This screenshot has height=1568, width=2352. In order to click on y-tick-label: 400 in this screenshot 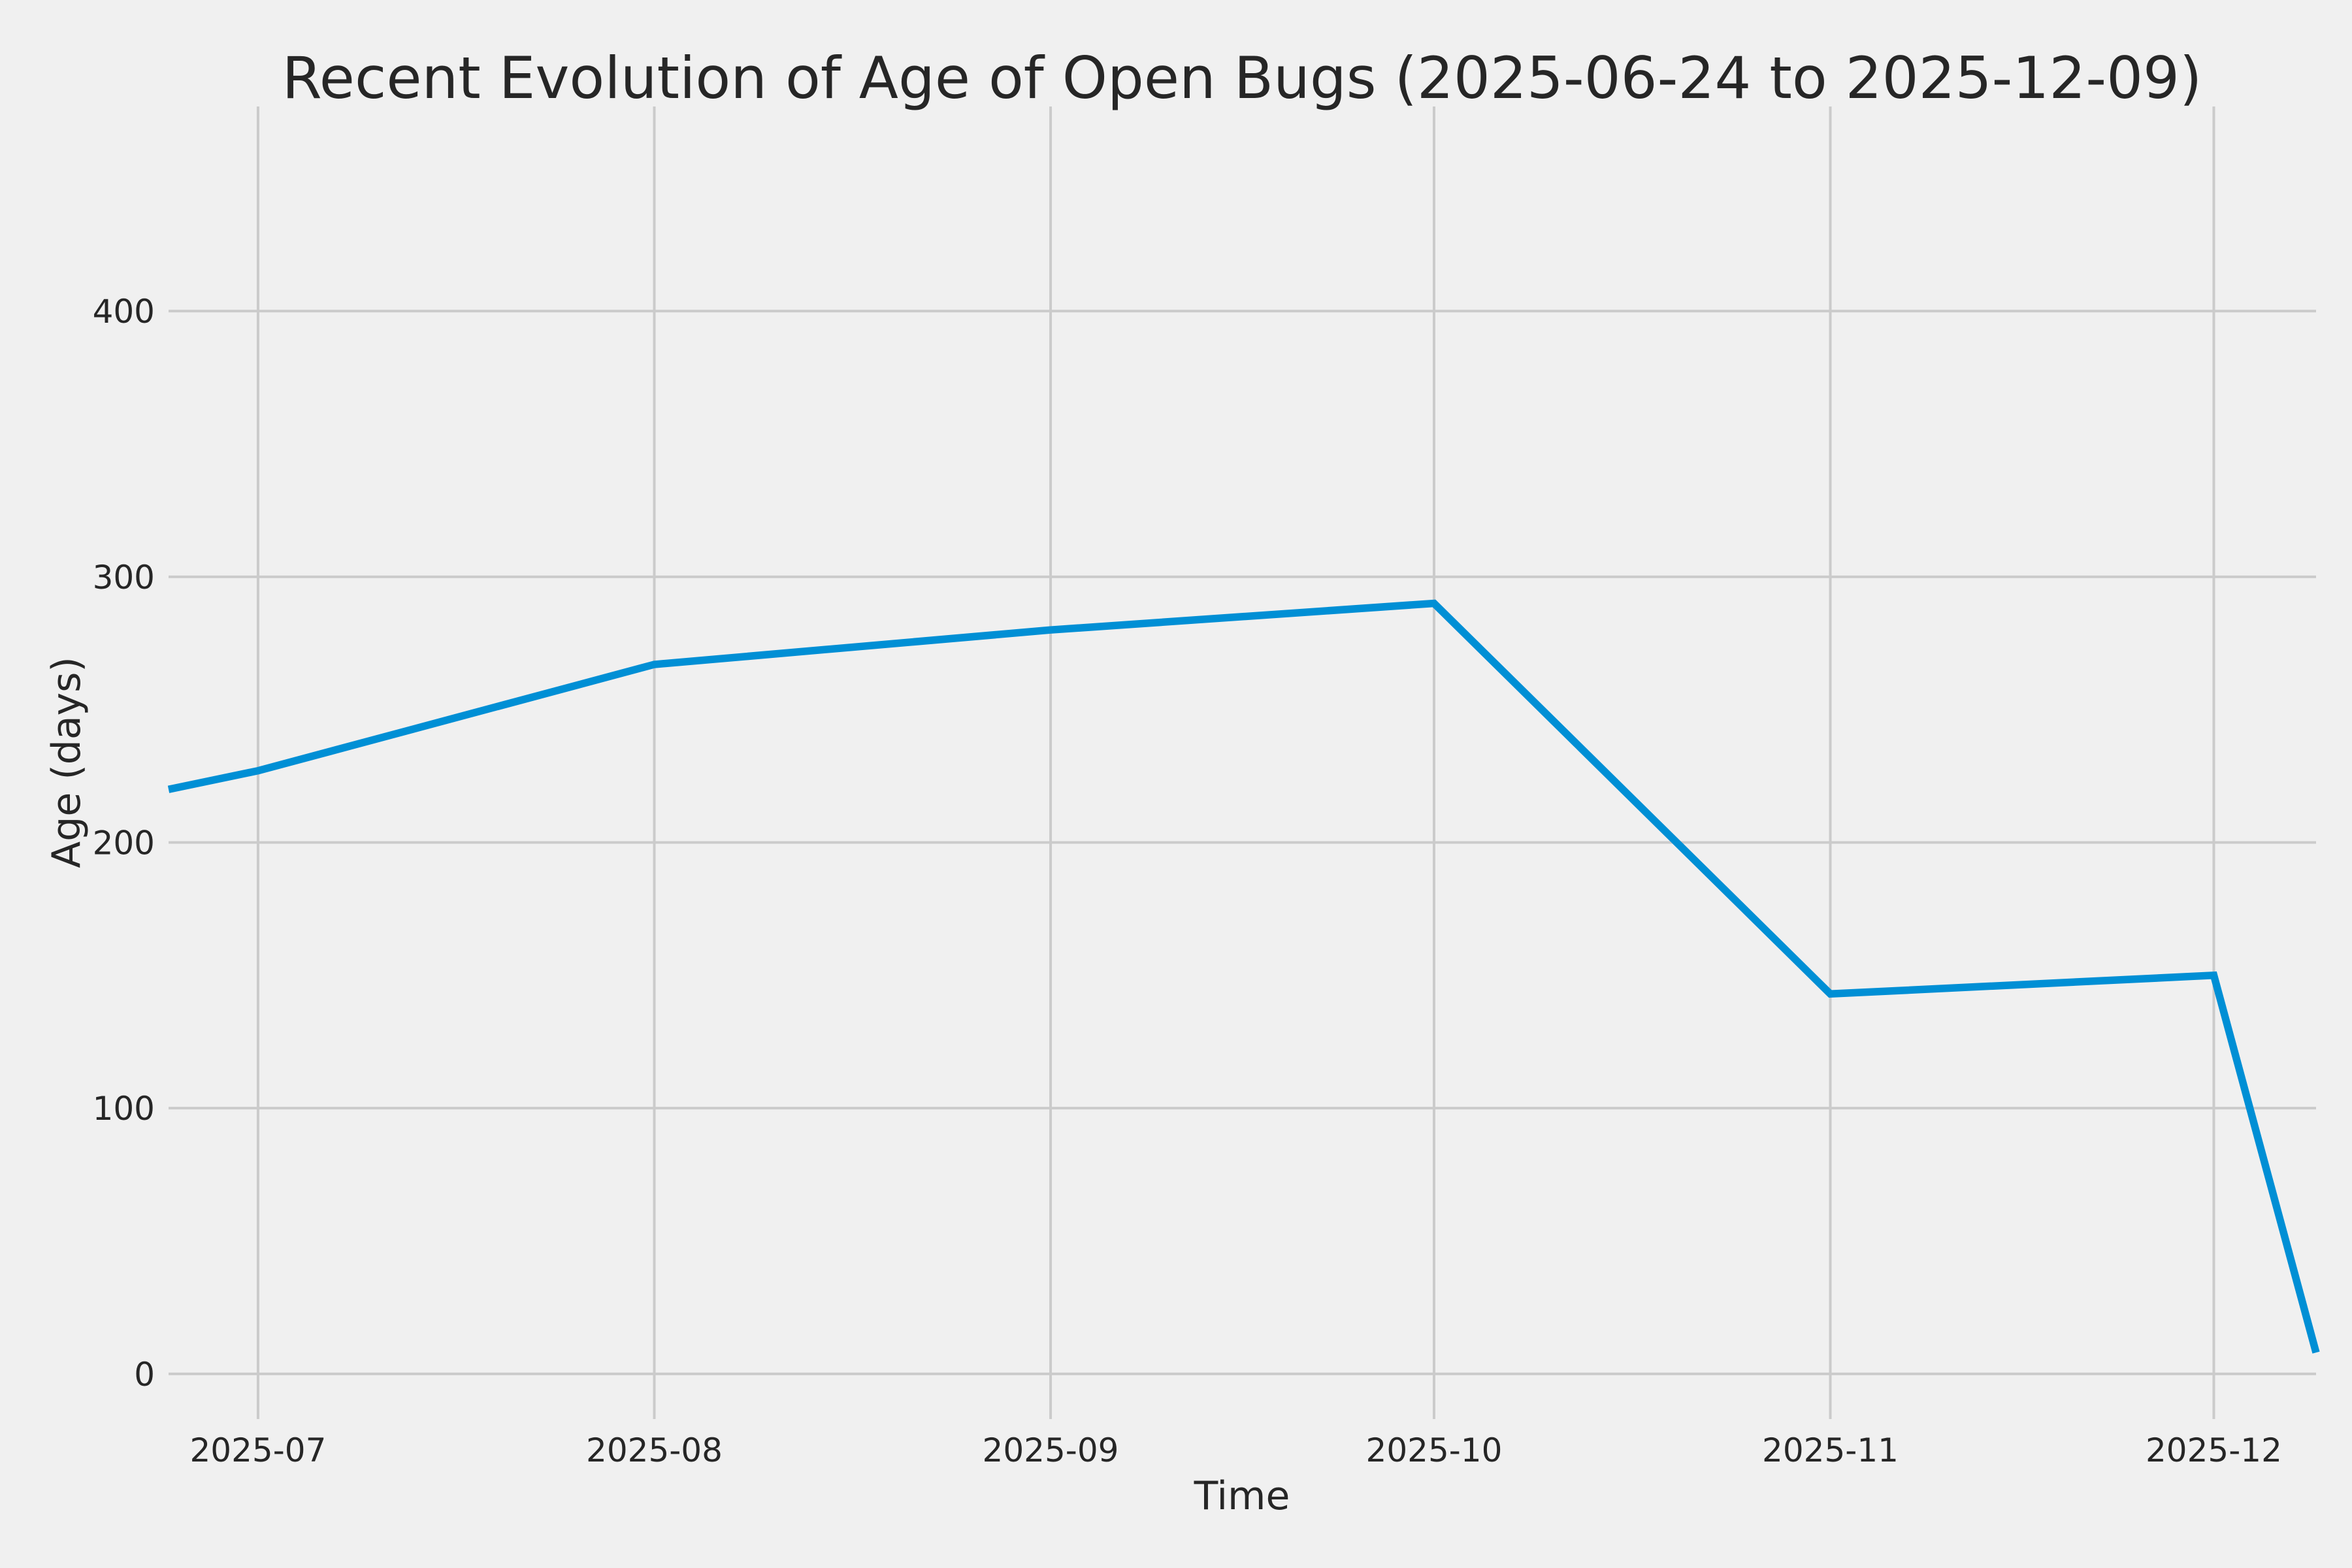, I will do `click(124, 312)`.